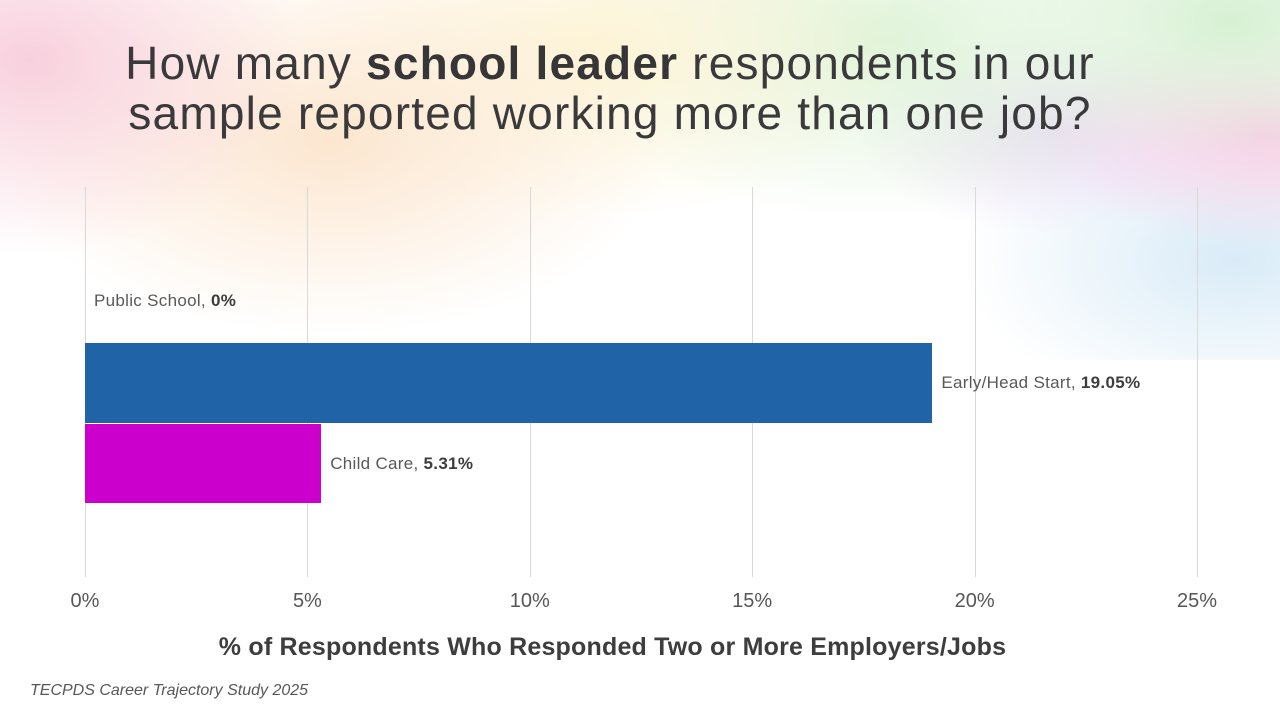 The height and width of the screenshot is (720, 1280). I want to click on category-label: Public School, so click(147, 300).